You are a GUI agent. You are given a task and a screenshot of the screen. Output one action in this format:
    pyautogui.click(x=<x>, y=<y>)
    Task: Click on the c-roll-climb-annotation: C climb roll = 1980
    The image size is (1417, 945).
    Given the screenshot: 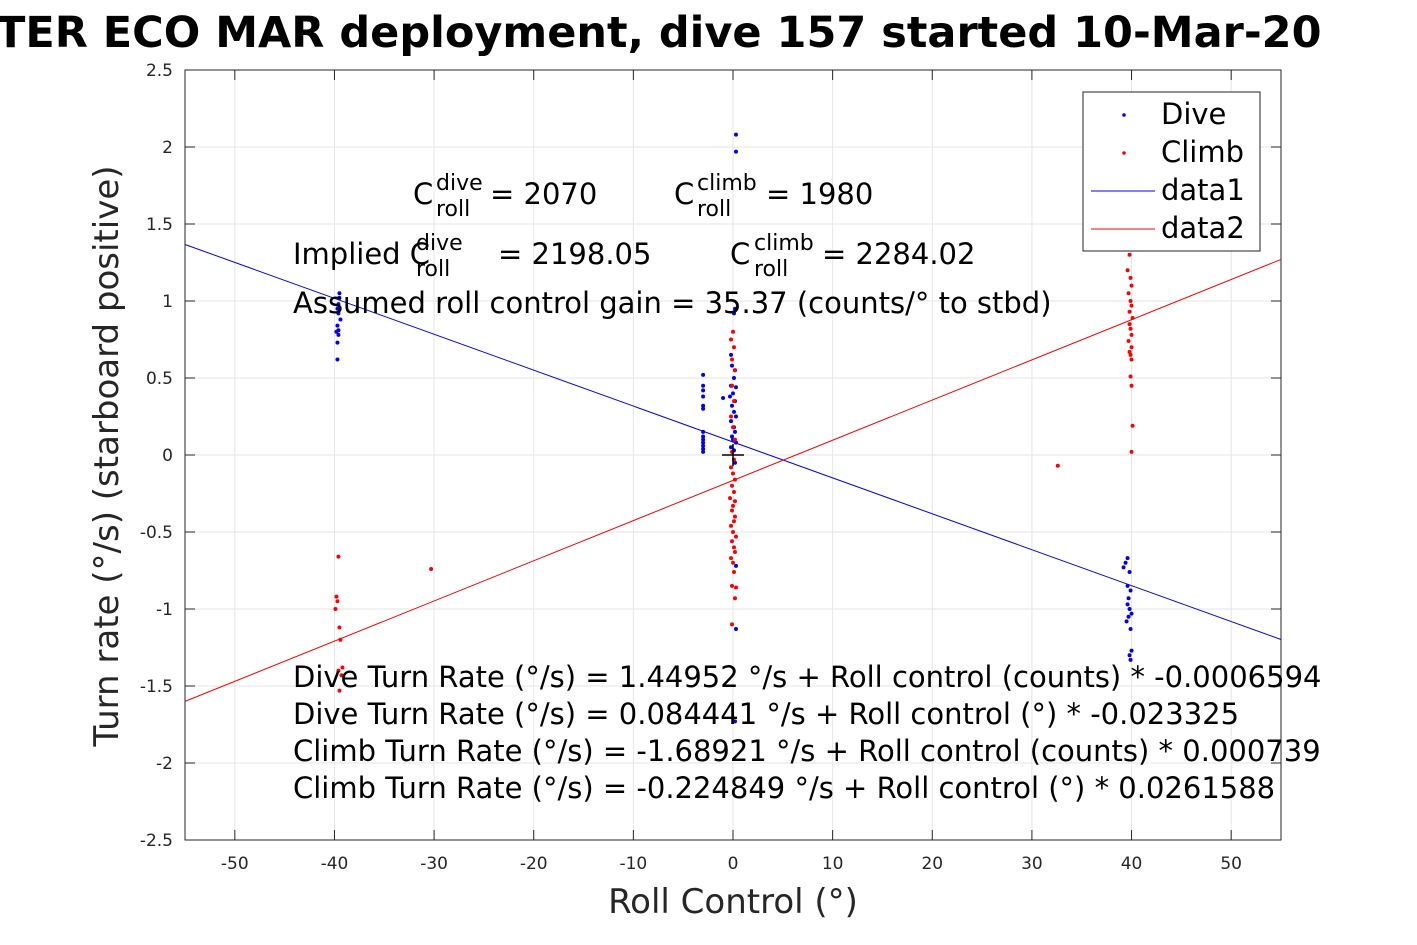 What is the action you would take?
    pyautogui.click(x=773, y=193)
    